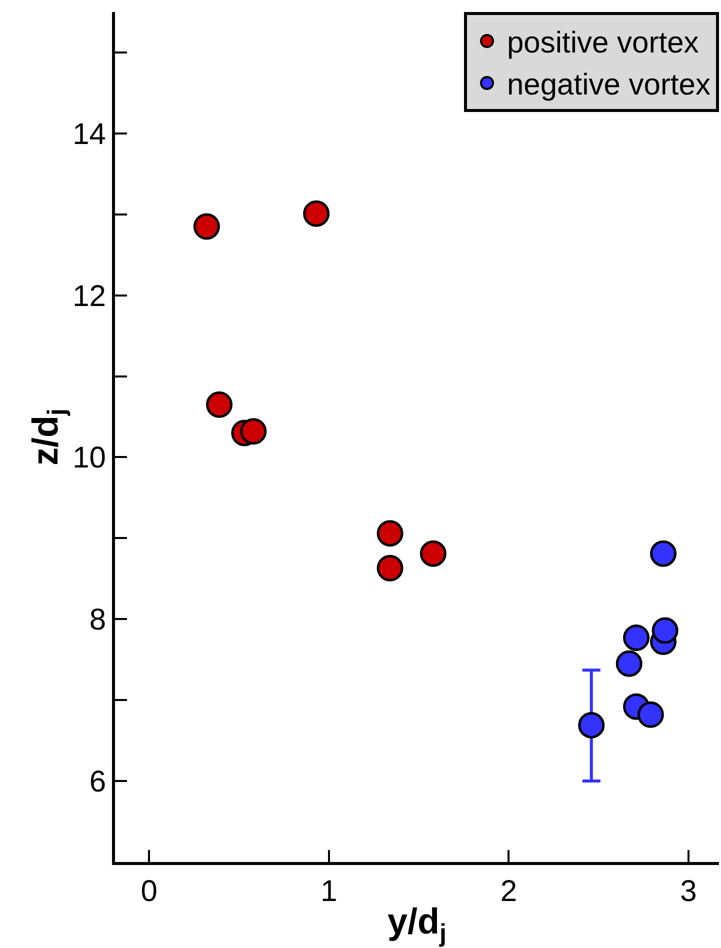 The width and height of the screenshot is (721, 948). Describe the element at coordinates (89, 134) in the screenshot. I see `y-tick-label: 14` at that location.